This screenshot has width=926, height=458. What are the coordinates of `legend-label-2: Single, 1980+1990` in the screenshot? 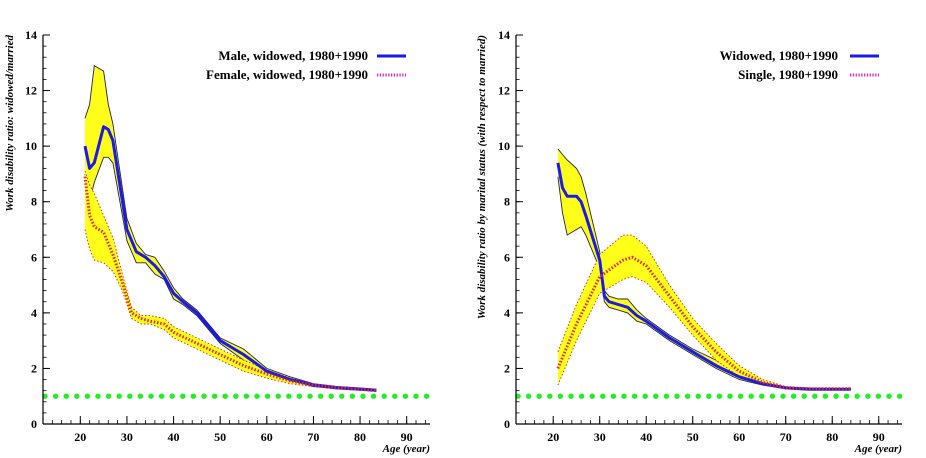 It's located at (788, 74).